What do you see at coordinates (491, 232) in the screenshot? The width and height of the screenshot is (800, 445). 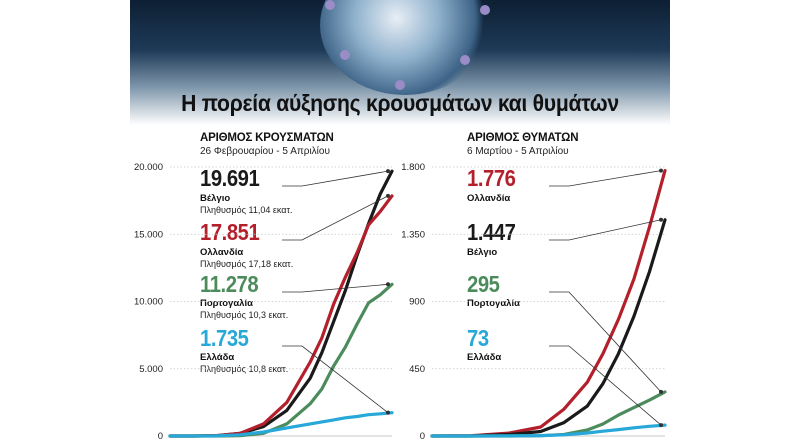 I see `deaths-value-belgium: 1.447` at bounding box center [491, 232].